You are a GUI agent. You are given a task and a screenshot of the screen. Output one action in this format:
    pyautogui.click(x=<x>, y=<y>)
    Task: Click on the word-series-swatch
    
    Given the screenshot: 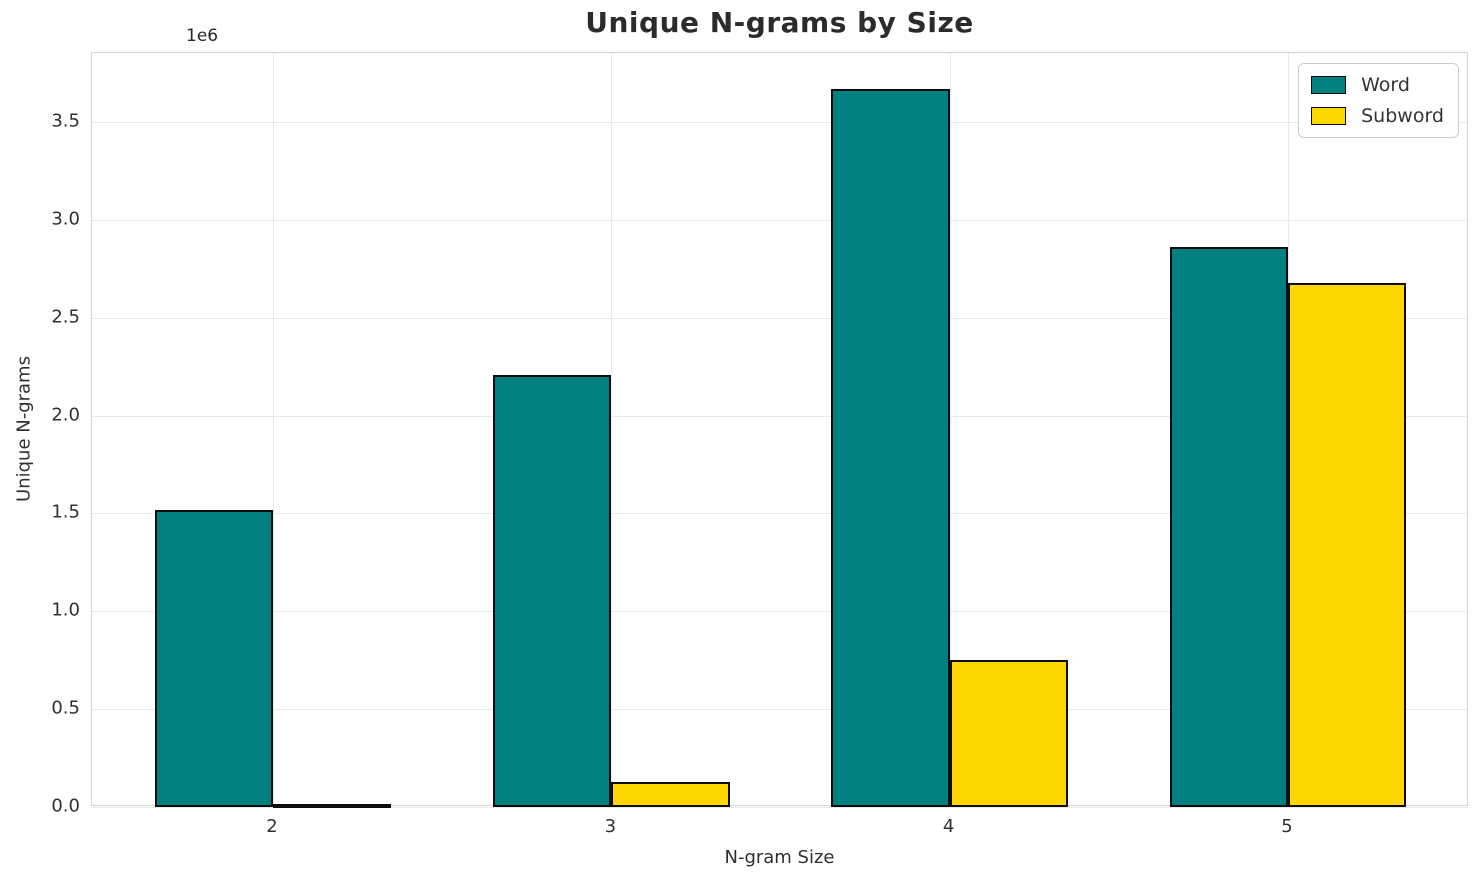 What is the action you would take?
    pyautogui.click(x=1329, y=85)
    